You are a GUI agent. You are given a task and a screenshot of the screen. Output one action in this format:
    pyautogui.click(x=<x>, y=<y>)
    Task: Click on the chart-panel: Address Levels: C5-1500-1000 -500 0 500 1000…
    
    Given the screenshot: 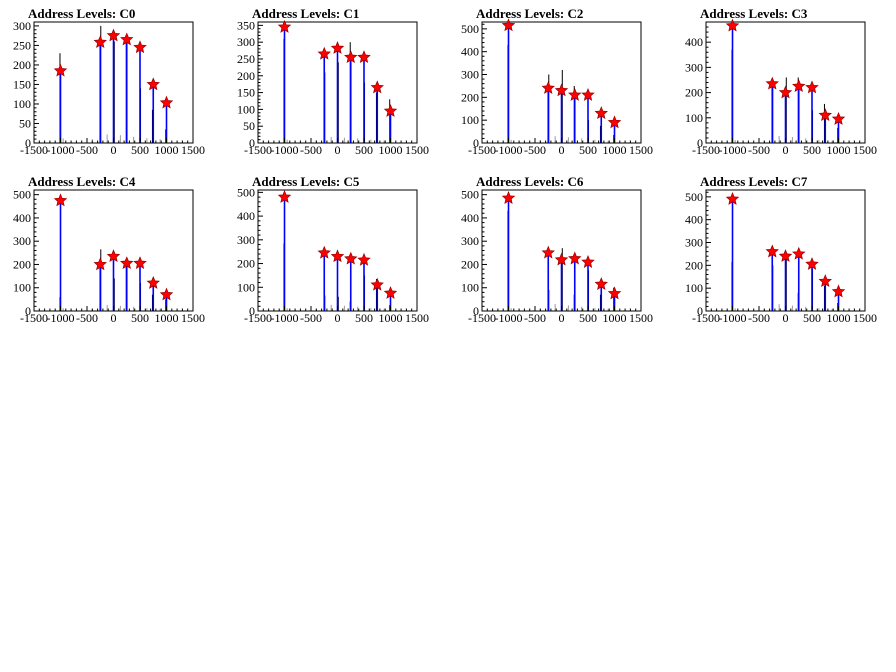 What is the action you would take?
    pyautogui.click(x=333, y=249)
    